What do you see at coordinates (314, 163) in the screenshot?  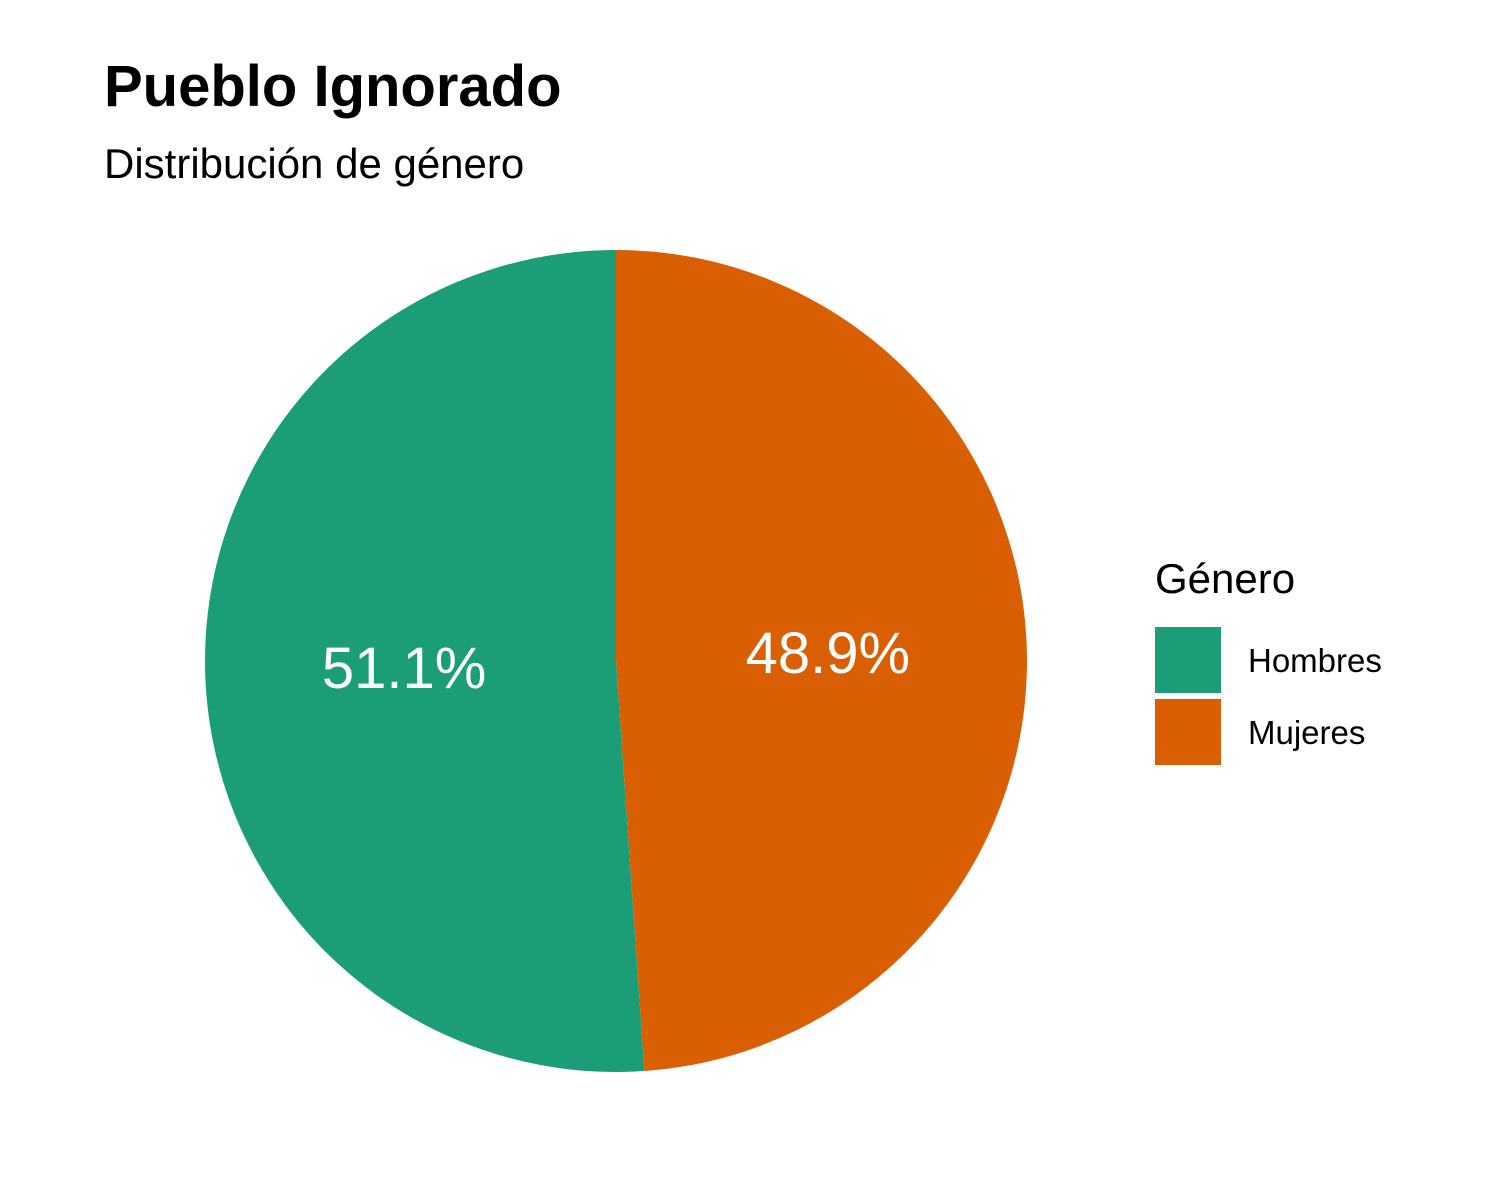 I see `chart-subtitle: Distribución de género` at bounding box center [314, 163].